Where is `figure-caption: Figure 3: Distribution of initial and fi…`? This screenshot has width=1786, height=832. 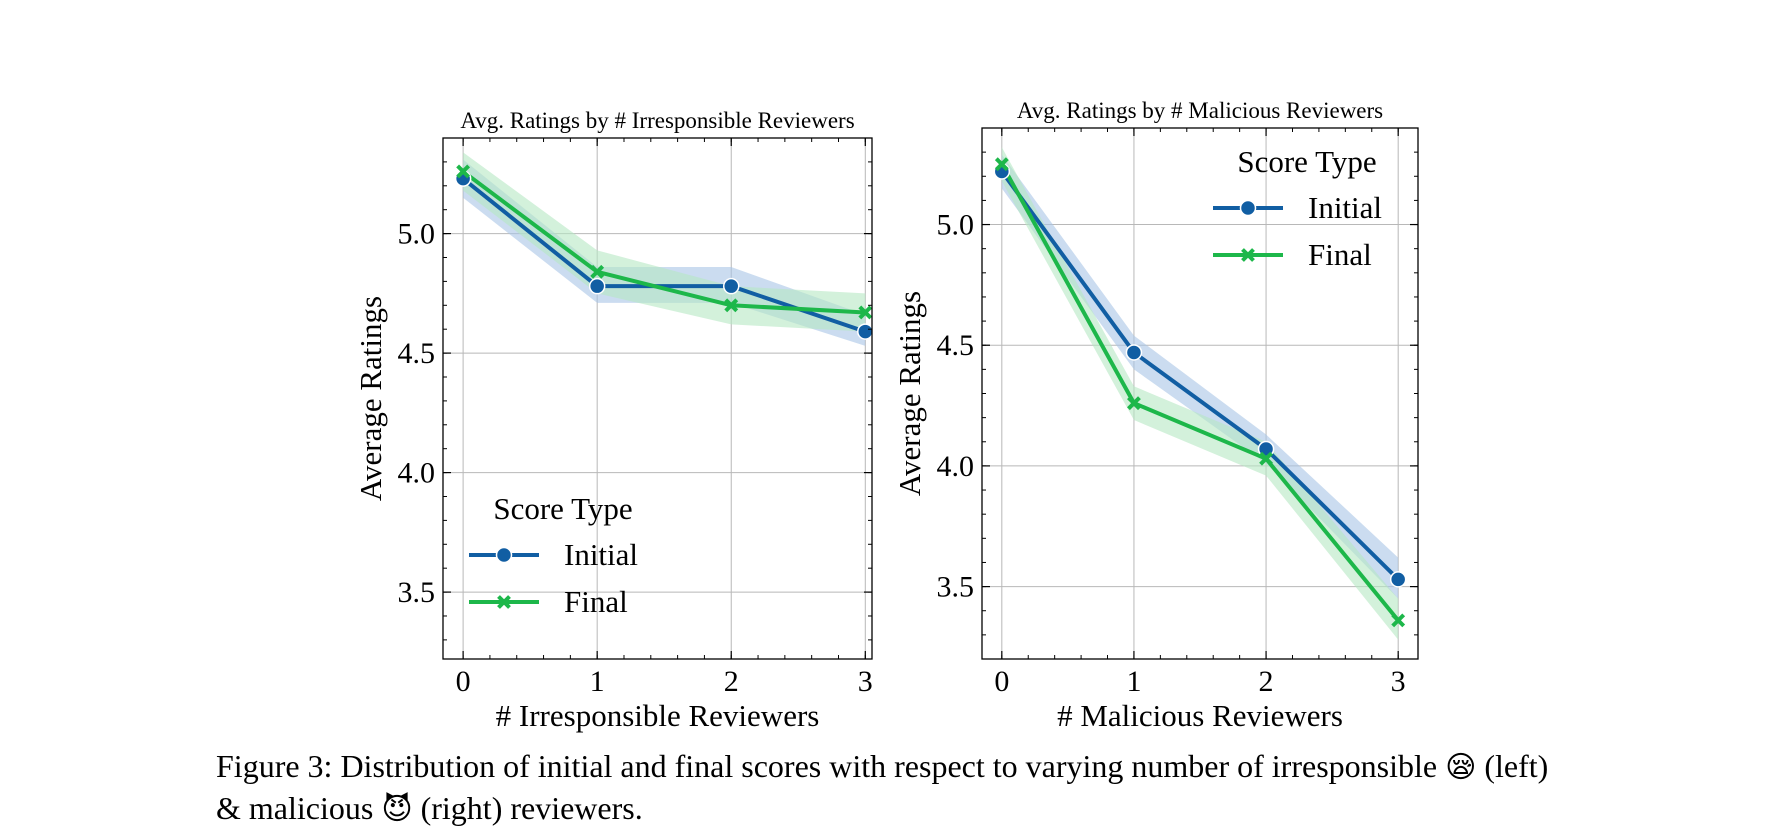 figure-caption: Figure 3: Distribution of initial and fi… is located at coordinates (896, 788).